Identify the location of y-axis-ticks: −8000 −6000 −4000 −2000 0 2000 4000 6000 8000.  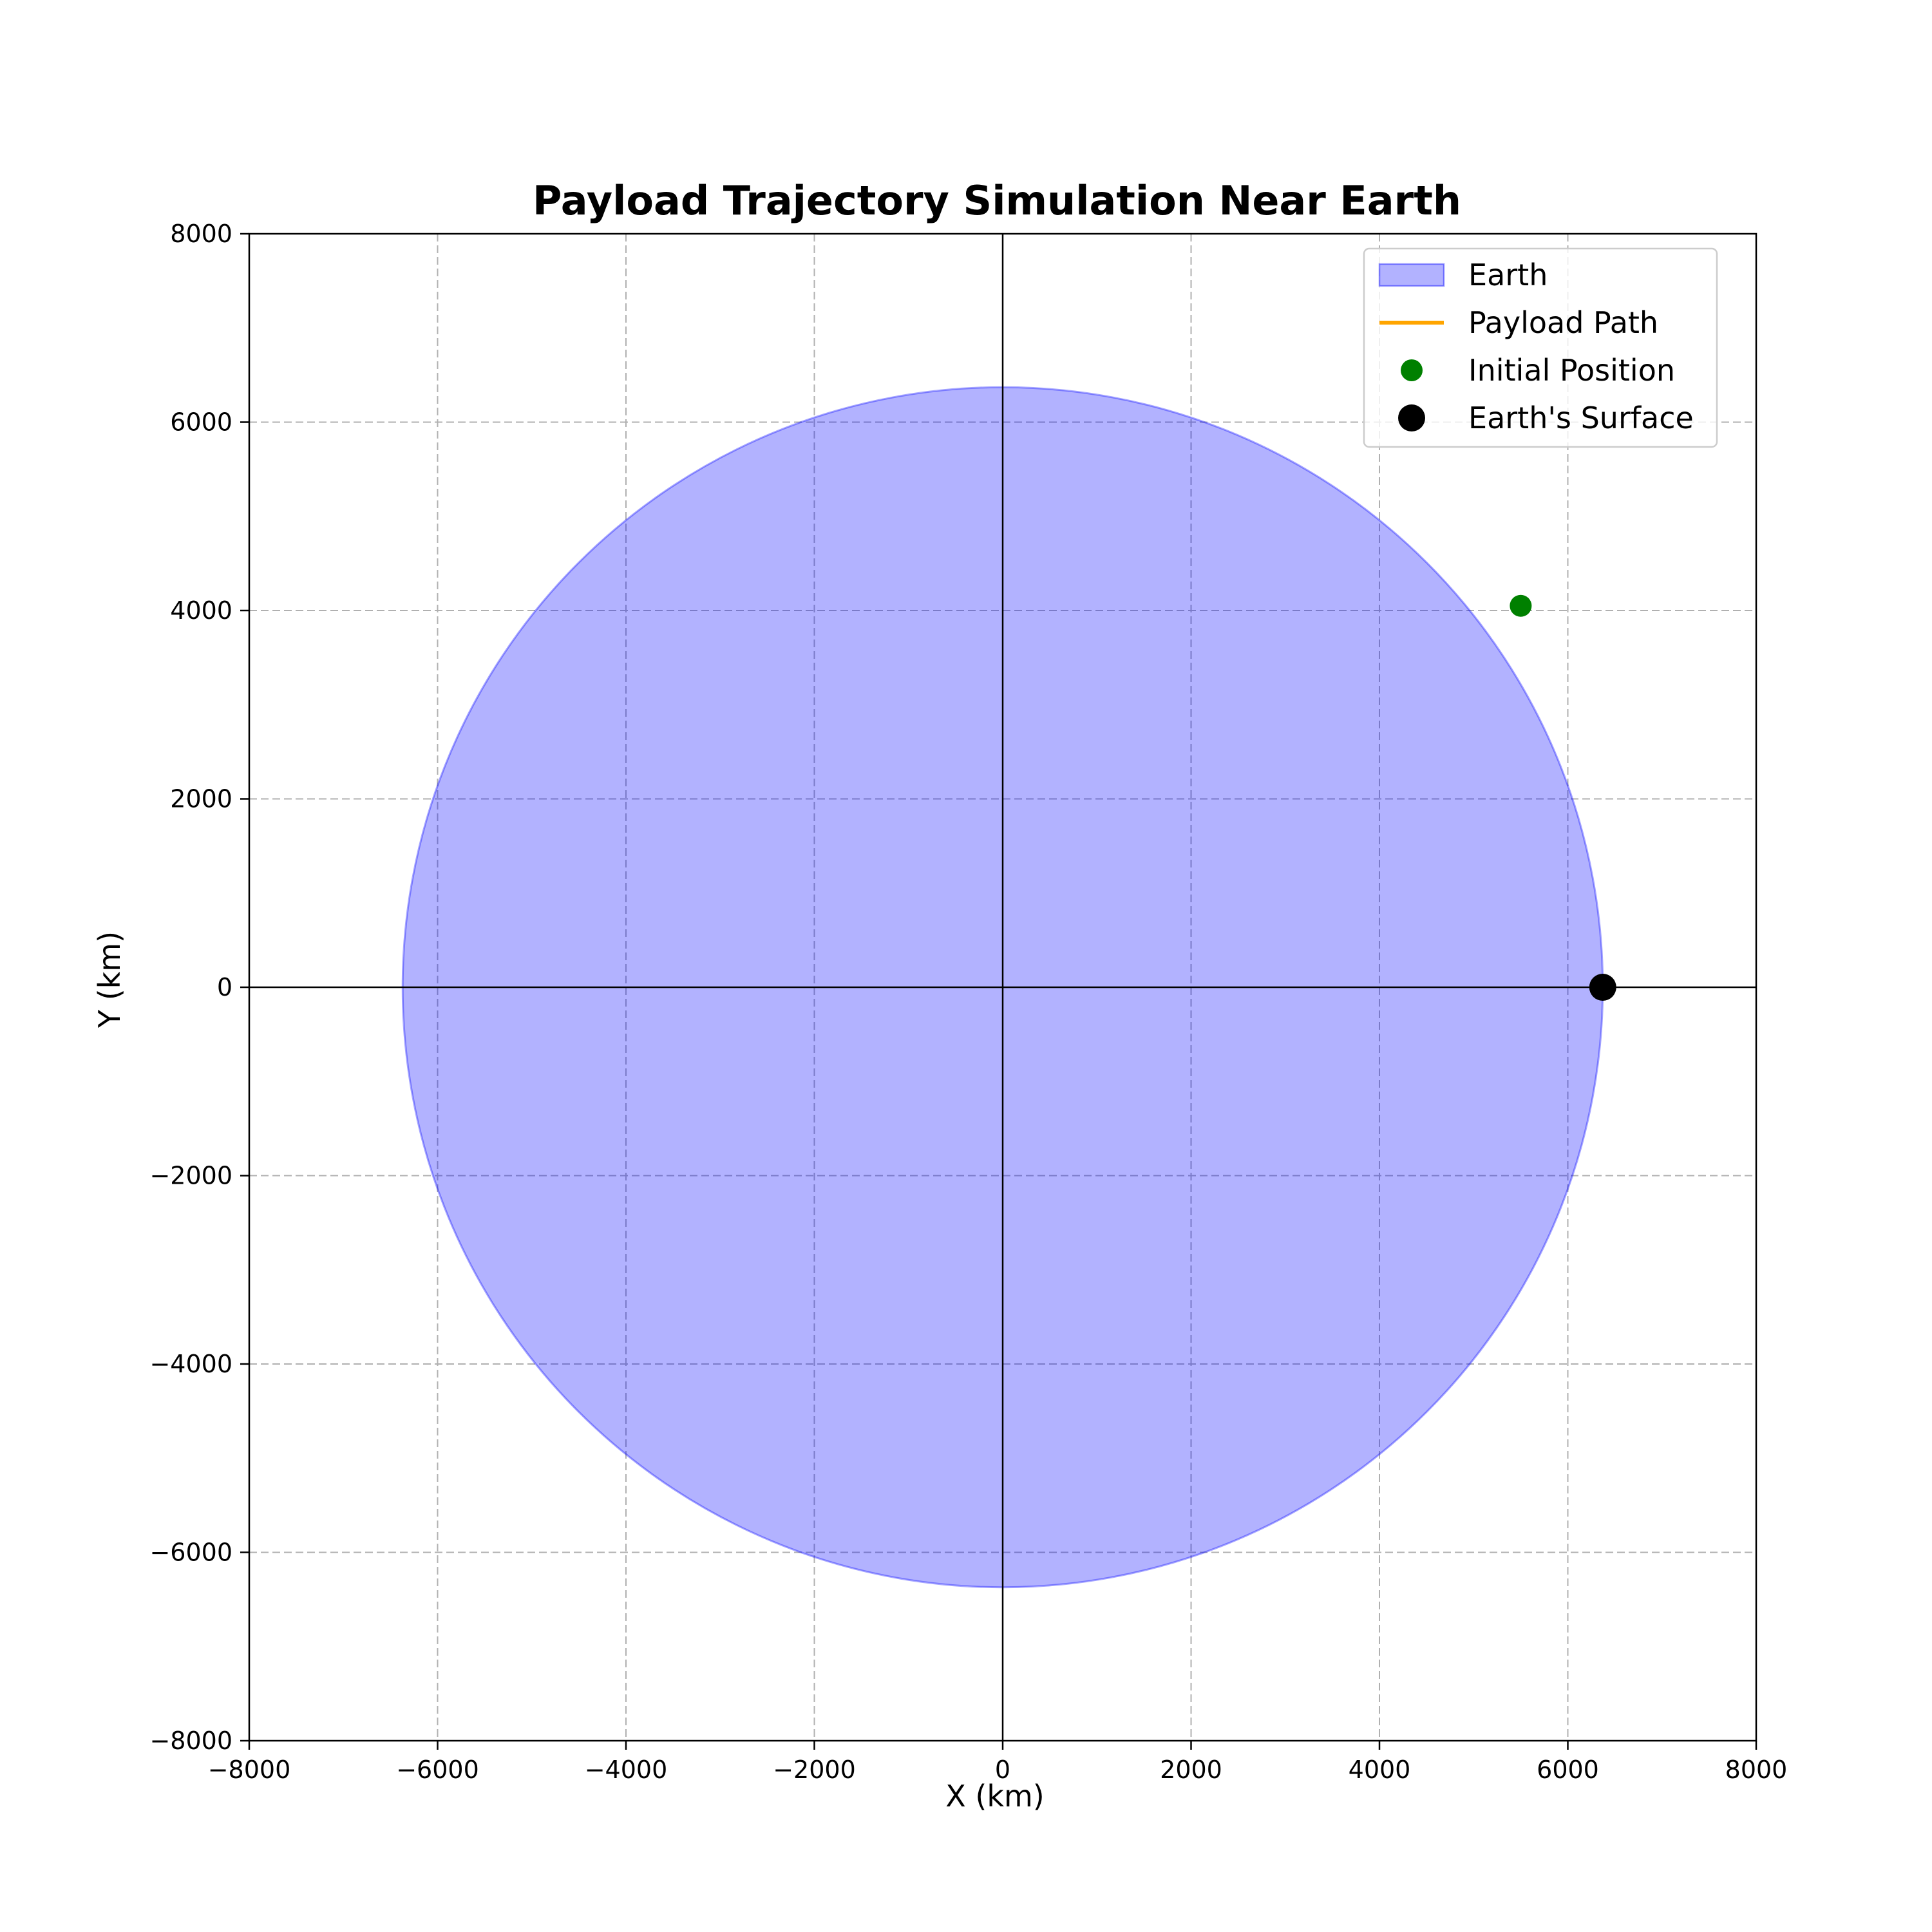
(199, 987).